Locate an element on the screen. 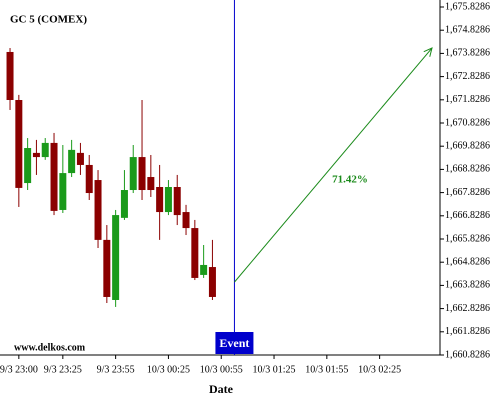  y-tick-label: 1,661.8286 is located at coordinates (467, 331).